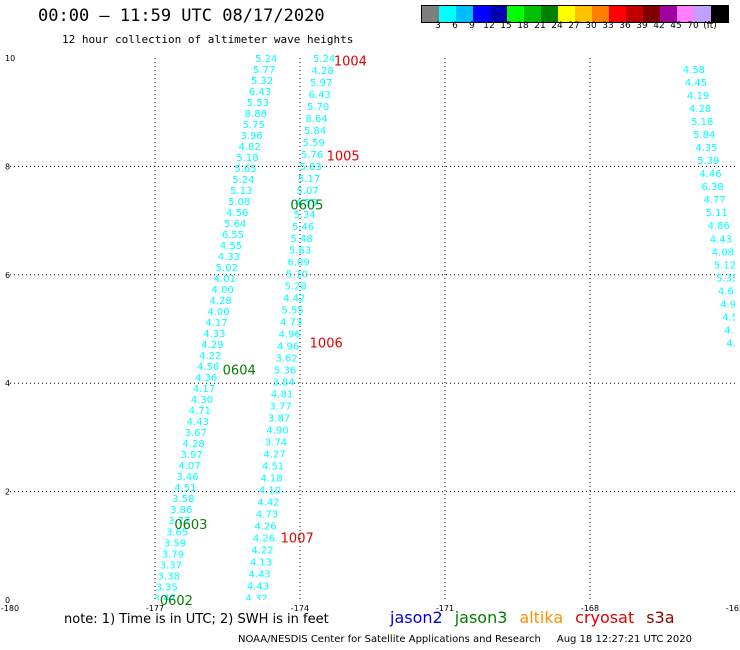 This screenshot has height=650, width=740. Describe the element at coordinates (605, 617) in the screenshot. I see `satellite-label: cryosat` at that location.